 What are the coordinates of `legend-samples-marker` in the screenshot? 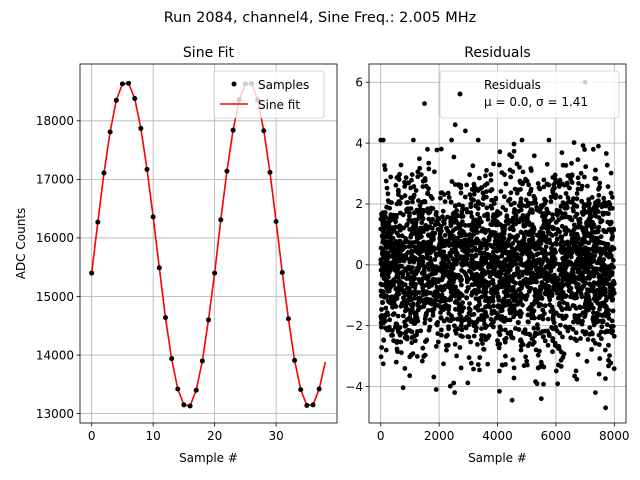 It's located at (234, 84).